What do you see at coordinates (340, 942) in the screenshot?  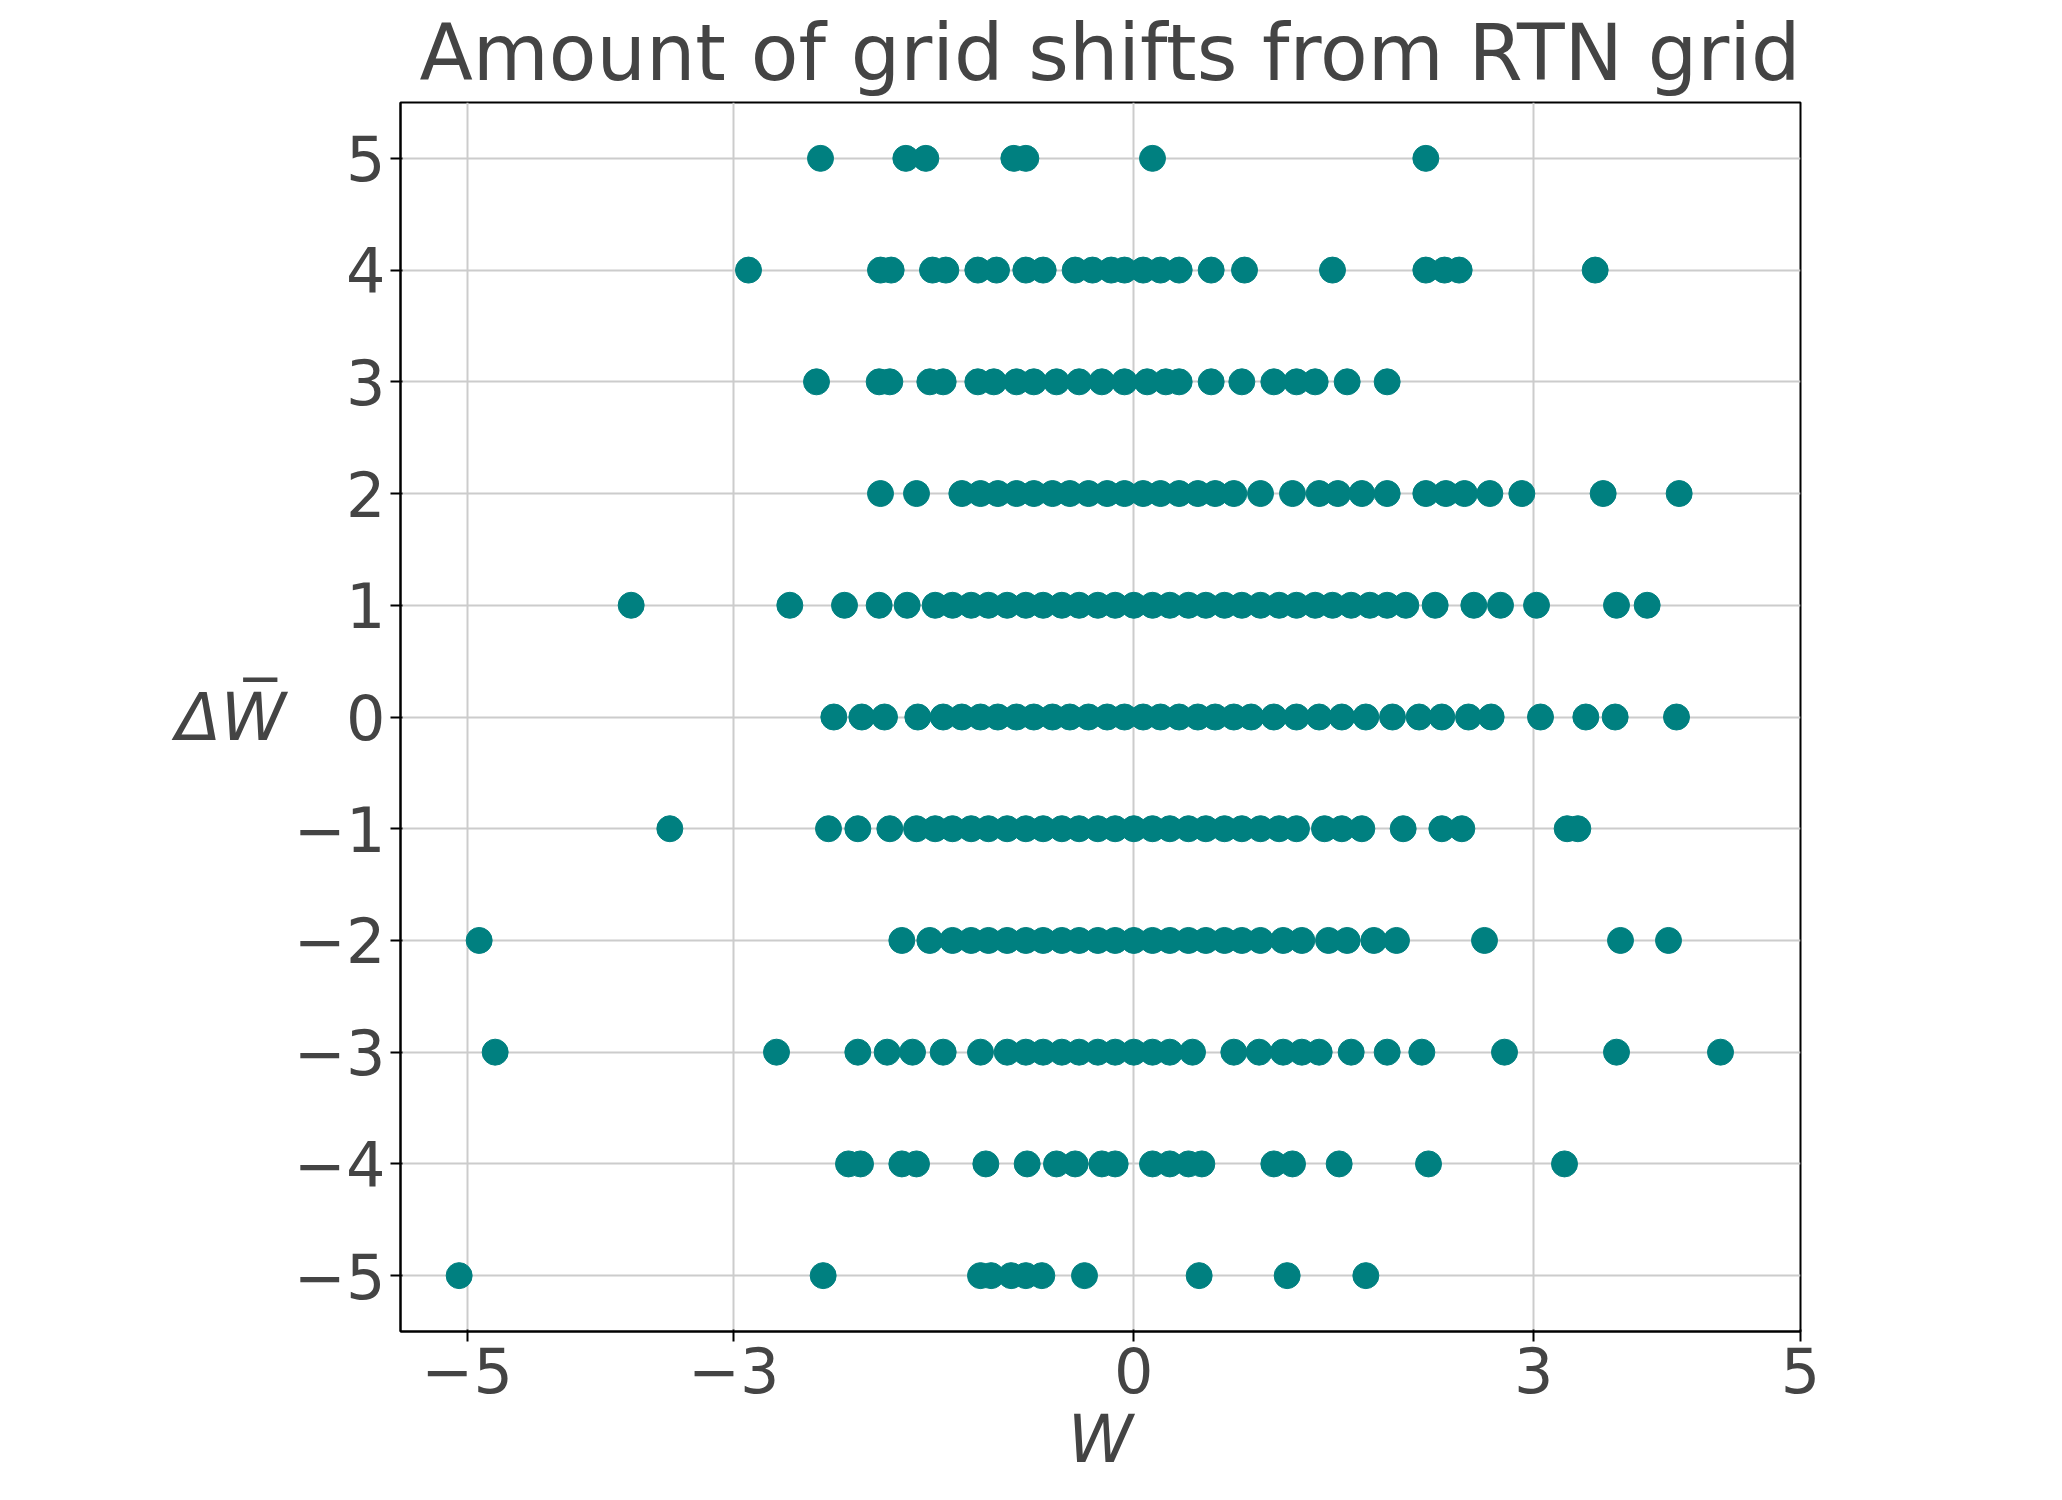 I see `y-tick-label: −2` at bounding box center [340, 942].